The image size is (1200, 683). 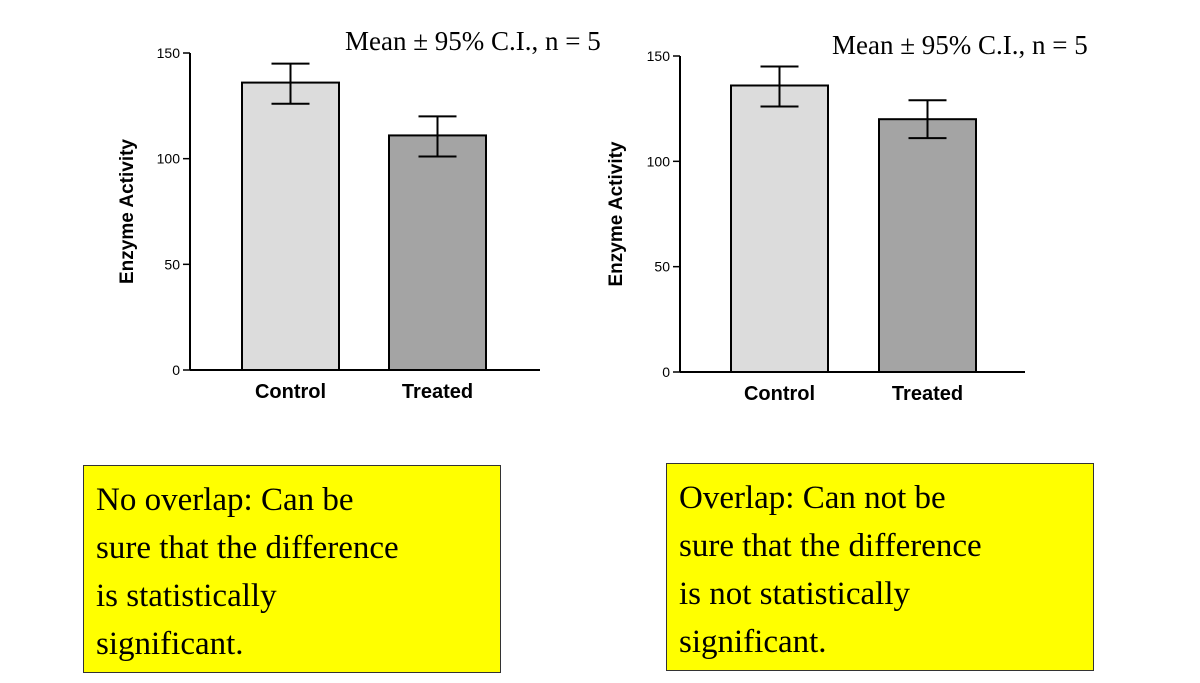 What do you see at coordinates (812, 498) in the screenshot?
I see `note-line: Overlap: Can not be` at bounding box center [812, 498].